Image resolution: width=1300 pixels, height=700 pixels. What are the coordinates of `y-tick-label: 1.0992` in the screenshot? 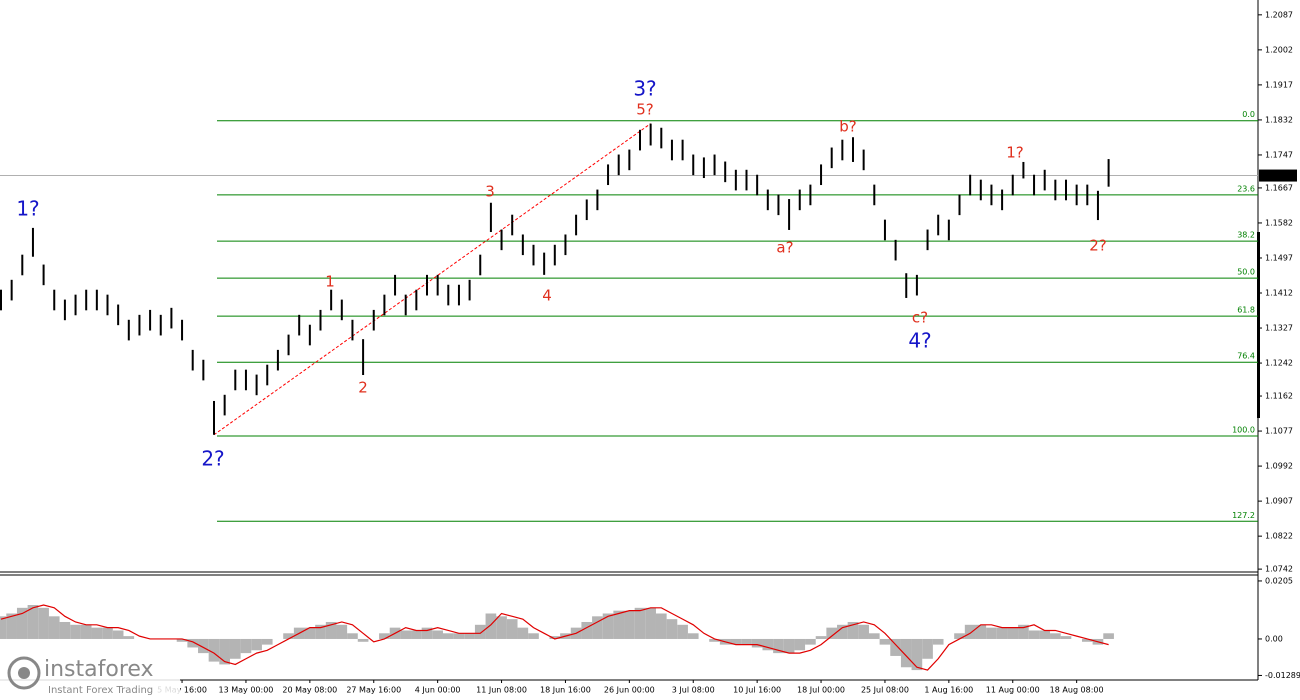 It's located at (1279, 466).